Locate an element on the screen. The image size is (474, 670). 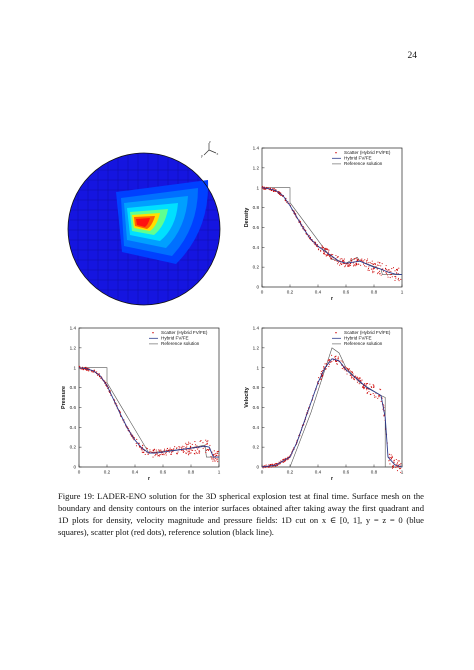
y-tick-label: 0 is located at coordinates (257, 287).